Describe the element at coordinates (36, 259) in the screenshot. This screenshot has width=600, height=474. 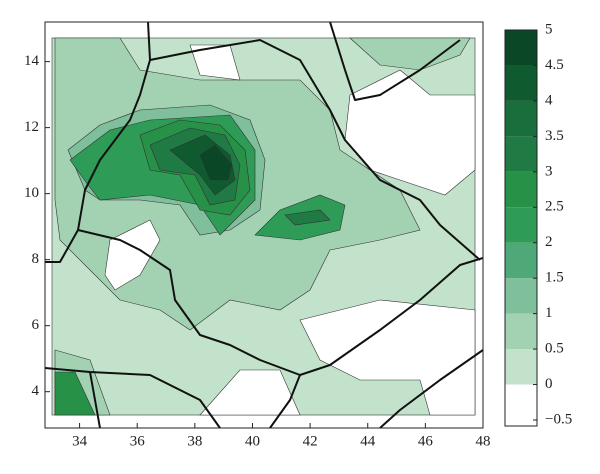
I see `y-tick-label: 8` at that location.